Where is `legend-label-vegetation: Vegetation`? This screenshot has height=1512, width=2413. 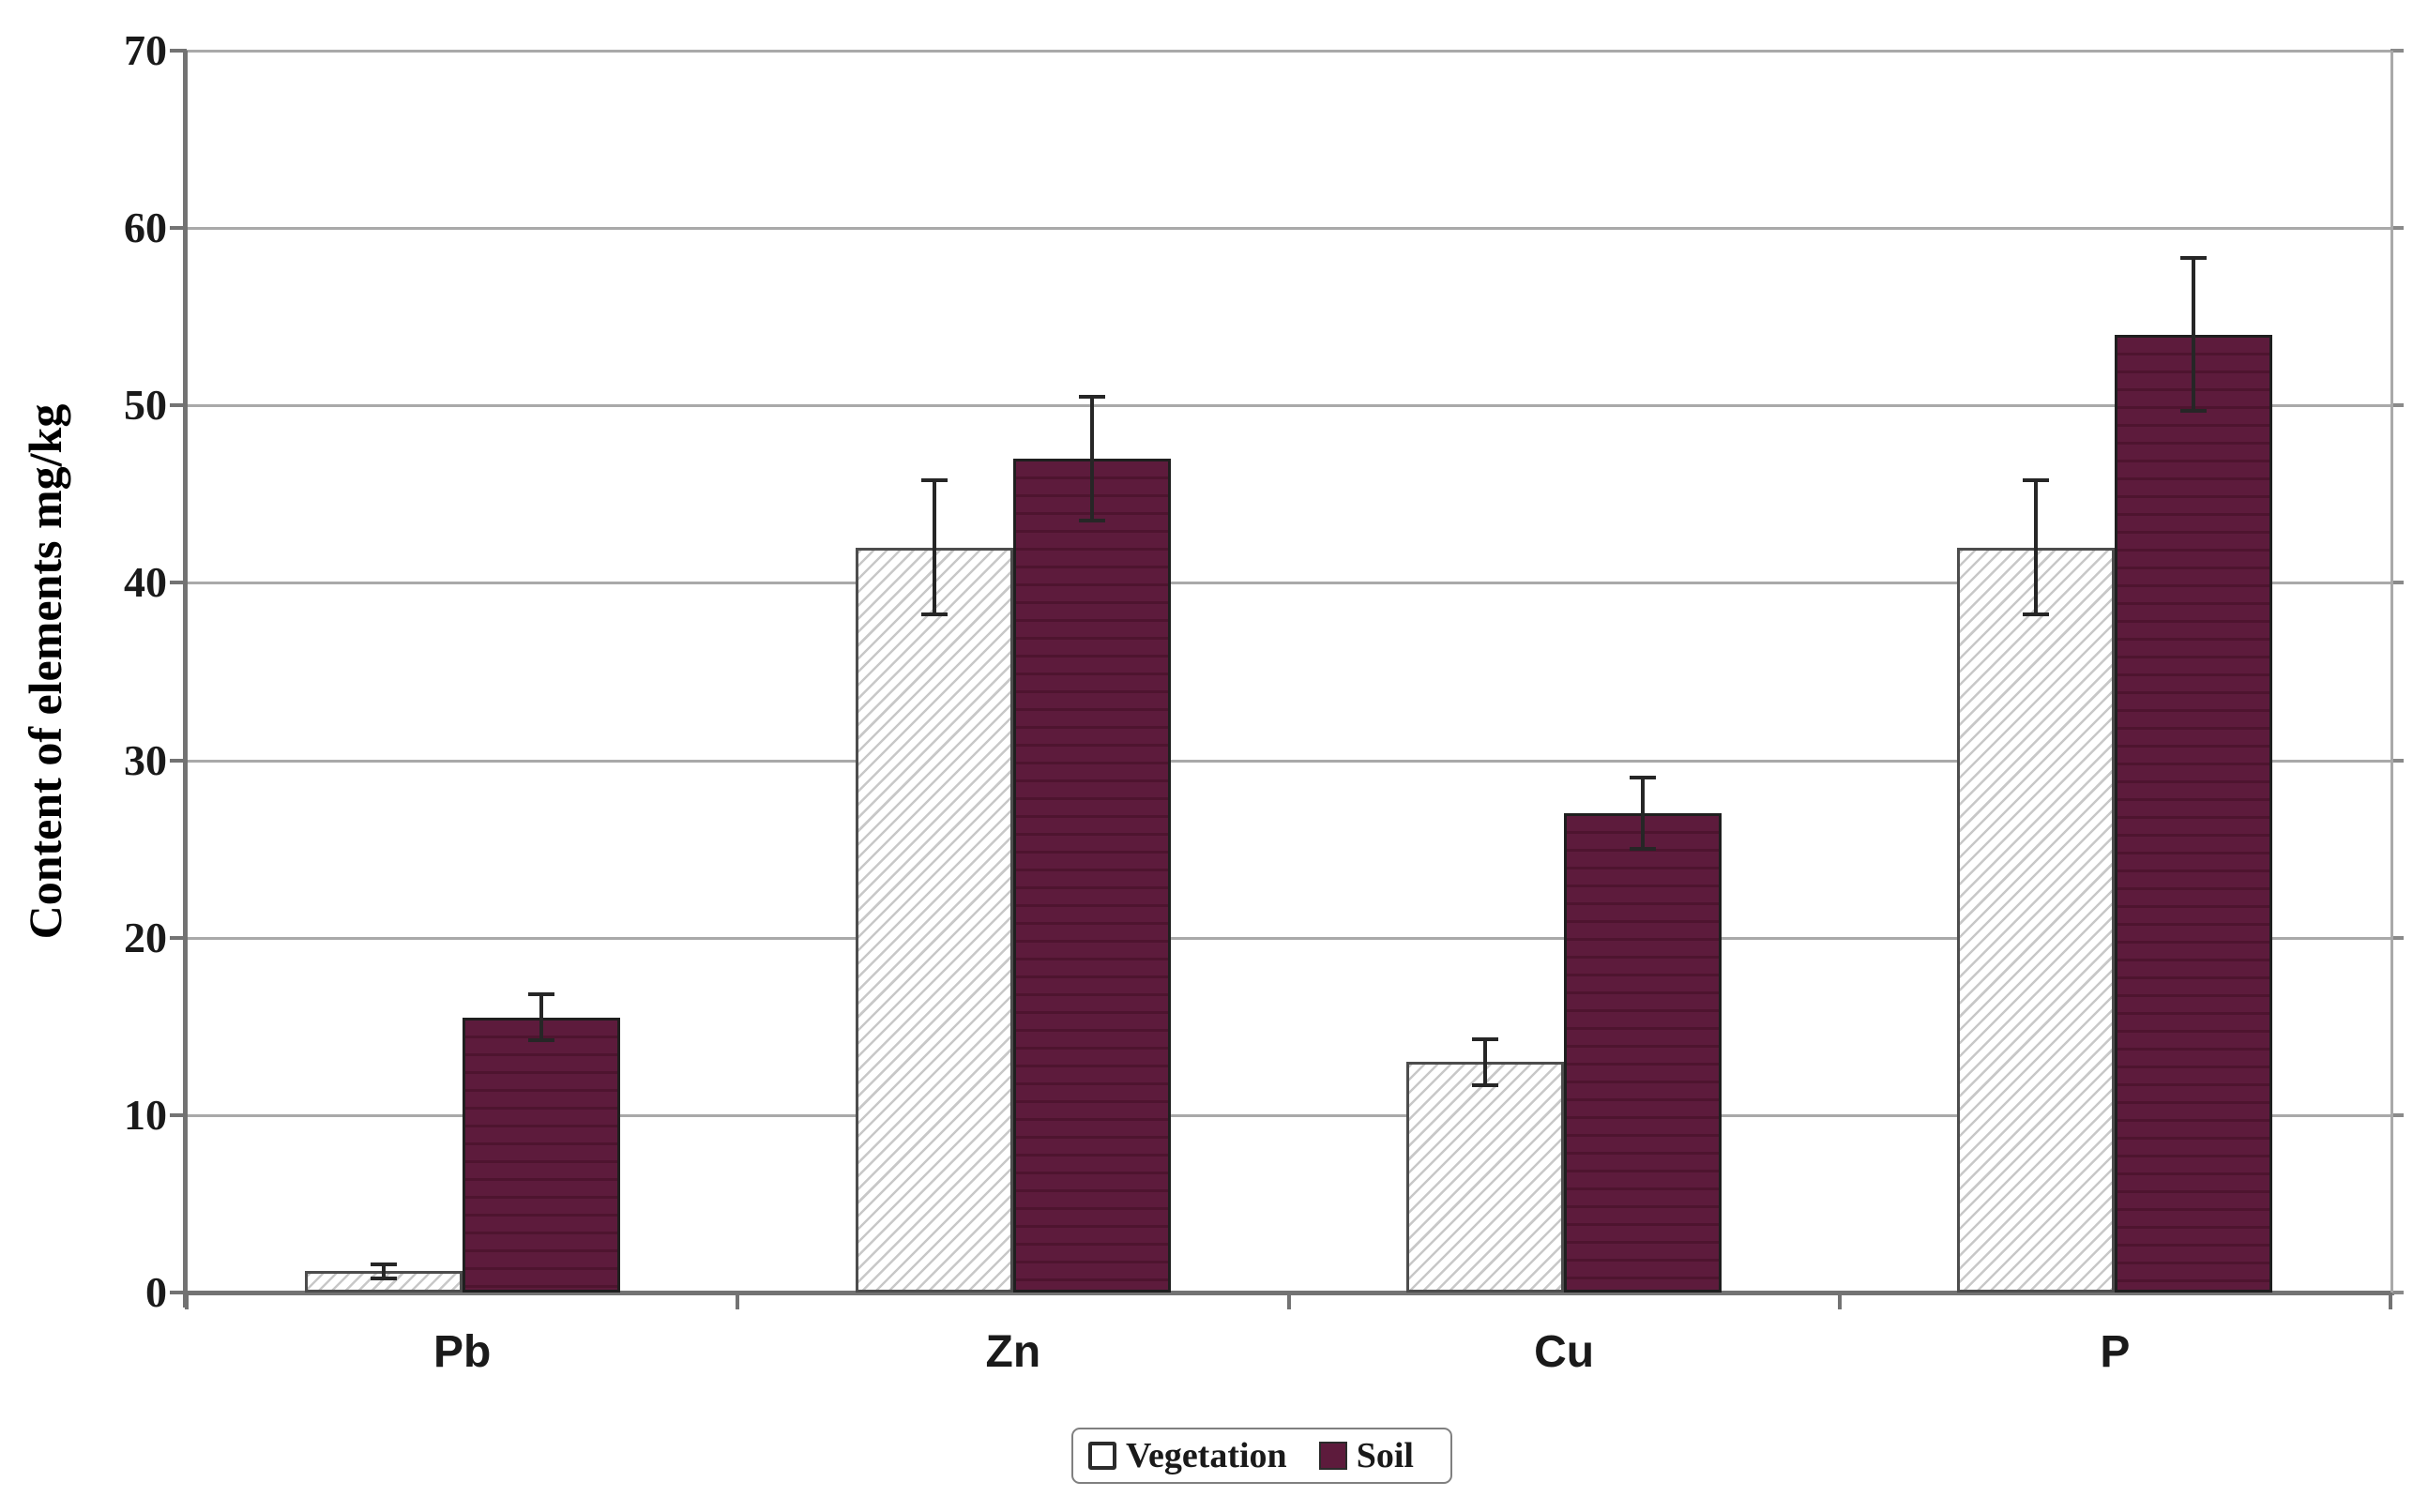 legend-label-vegetation: Vegetation is located at coordinates (1206, 1455).